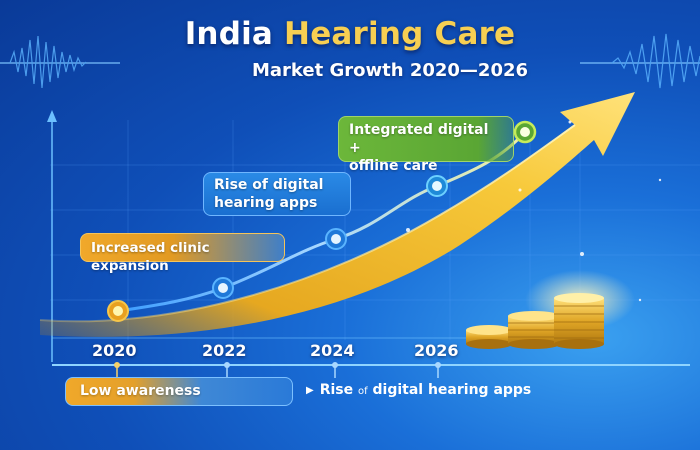 Image resolution: width=700 pixels, height=450 pixels. Describe the element at coordinates (223, 288) in the screenshot. I see `data-point-2022` at that location.